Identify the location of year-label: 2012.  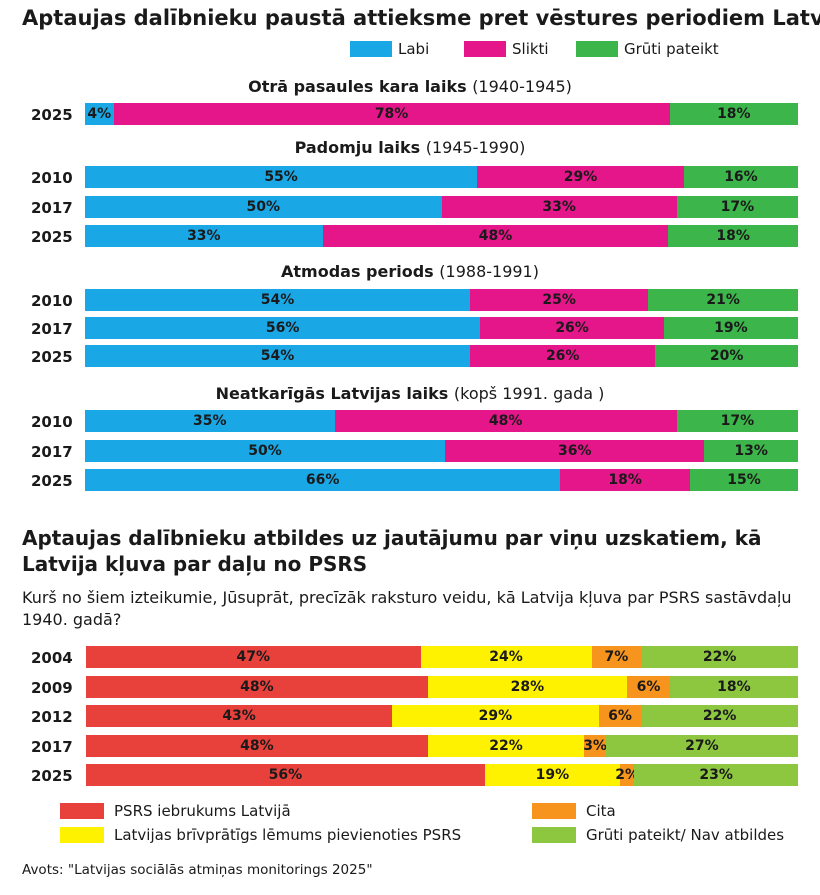
(52, 717).